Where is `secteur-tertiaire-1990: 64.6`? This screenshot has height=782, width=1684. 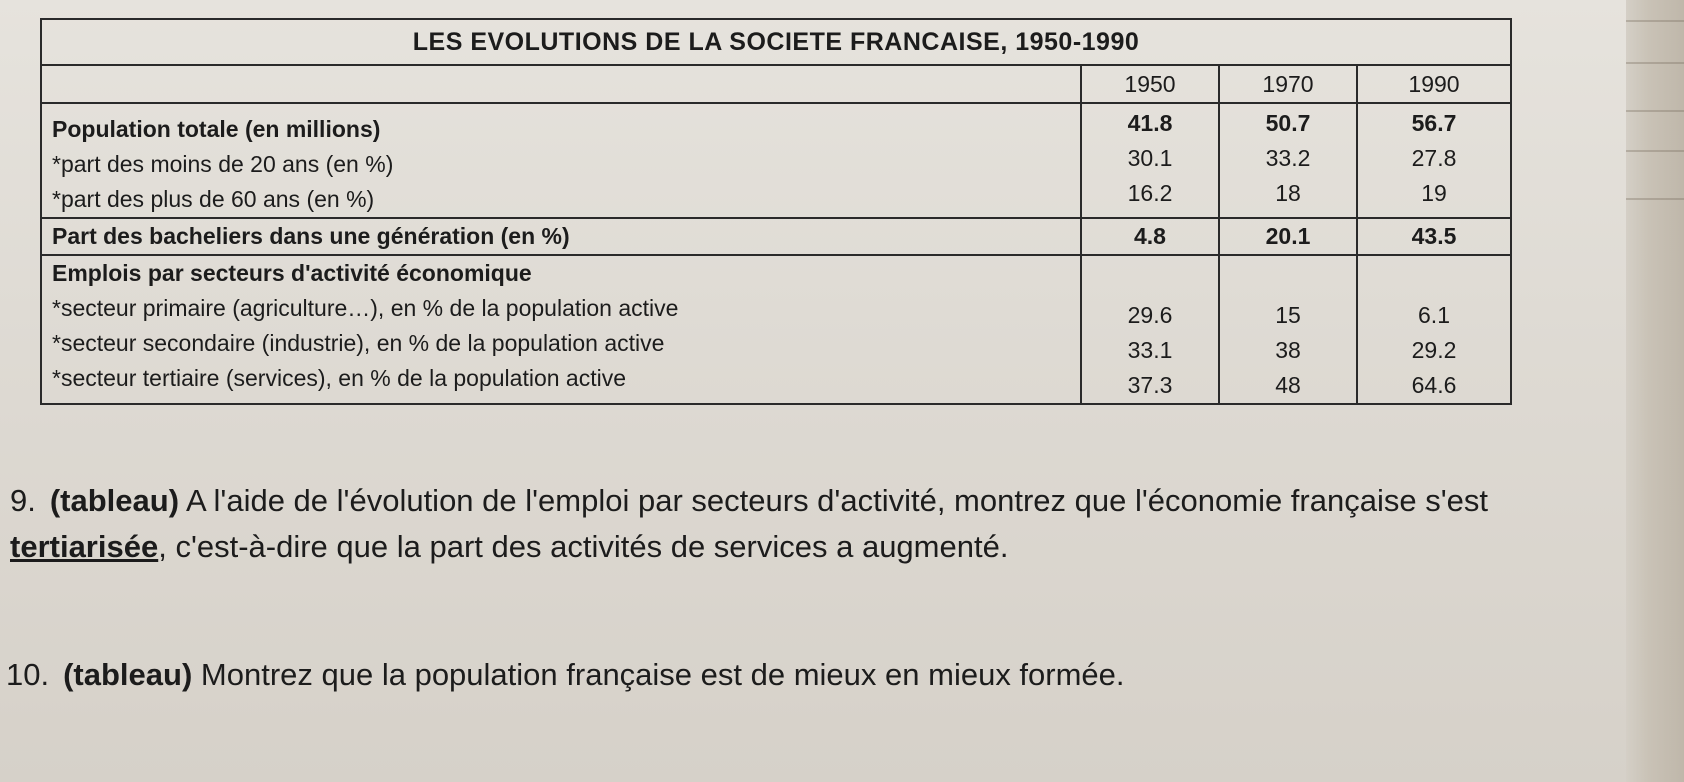 secteur-tertiaire-1990: 64.6 is located at coordinates (1434, 385).